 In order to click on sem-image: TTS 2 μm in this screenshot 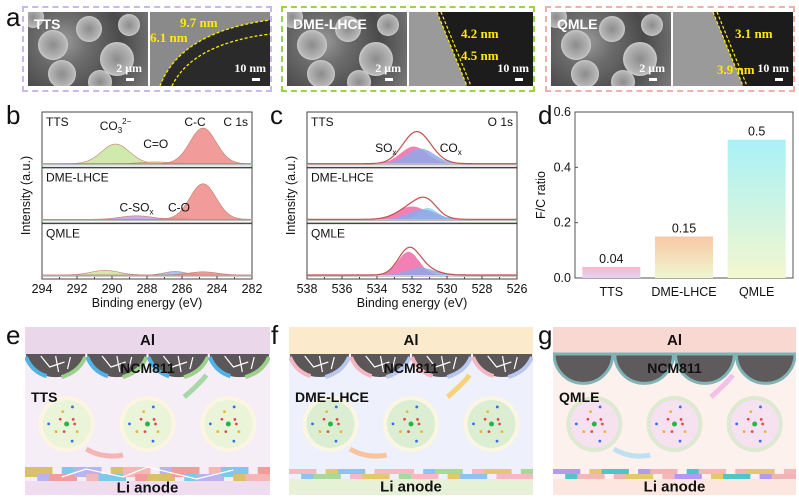, I will do `click(88, 49)`.